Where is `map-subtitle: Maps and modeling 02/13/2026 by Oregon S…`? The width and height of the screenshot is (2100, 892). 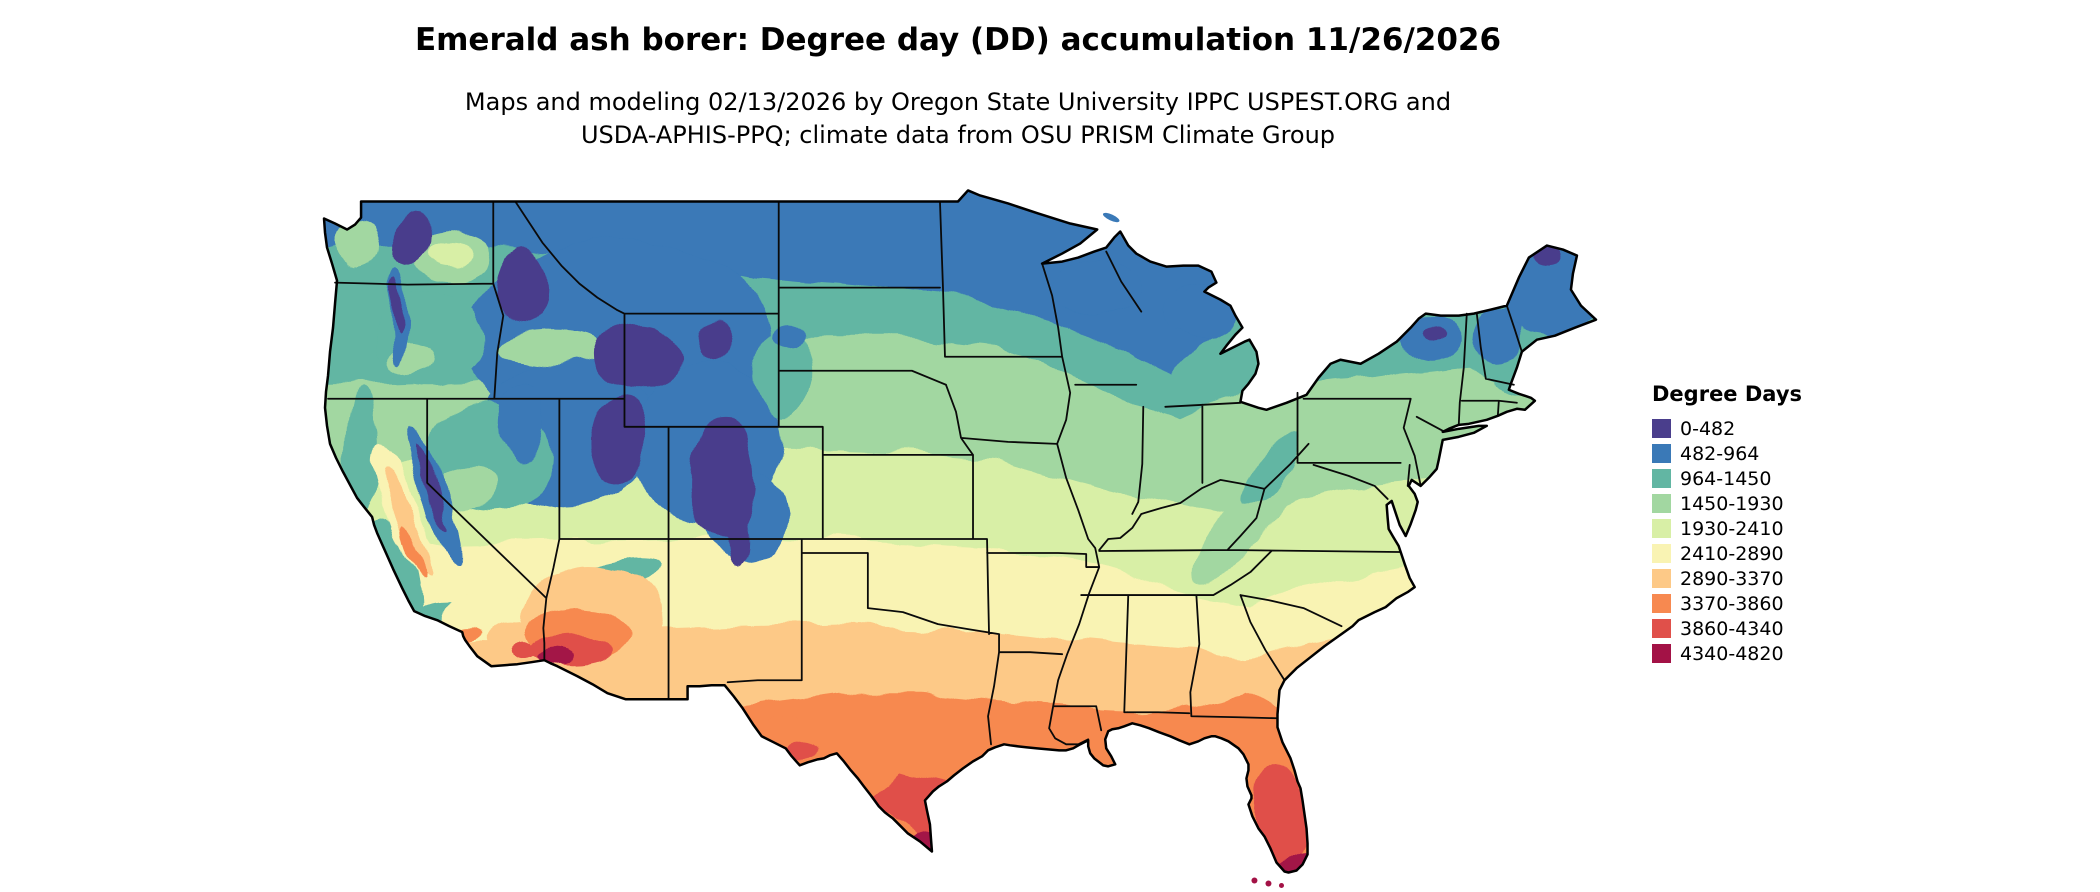 map-subtitle: Maps and modeling 02/13/2026 by Oregon S… is located at coordinates (958, 119).